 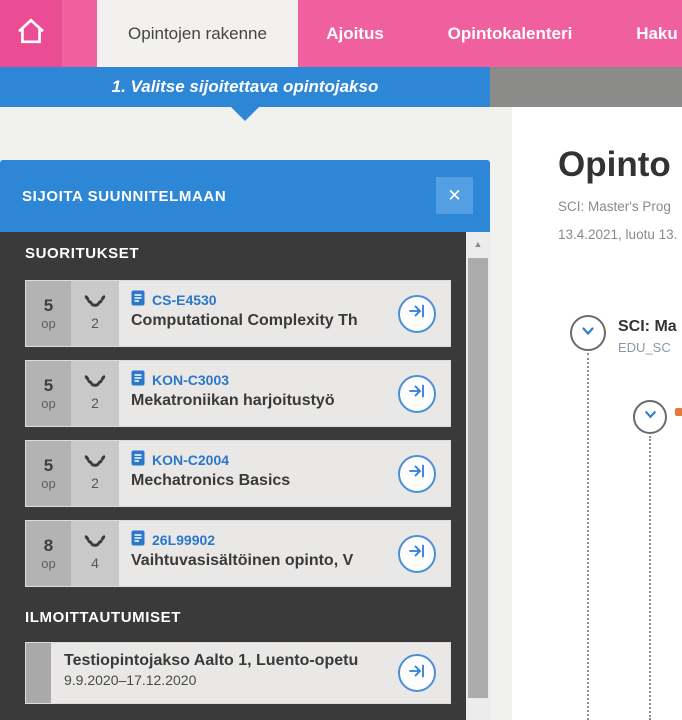 What do you see at coordinates (678, 412) in the screenshot?
I see `clipped-edge-icon` at bounding box center [678, 412].